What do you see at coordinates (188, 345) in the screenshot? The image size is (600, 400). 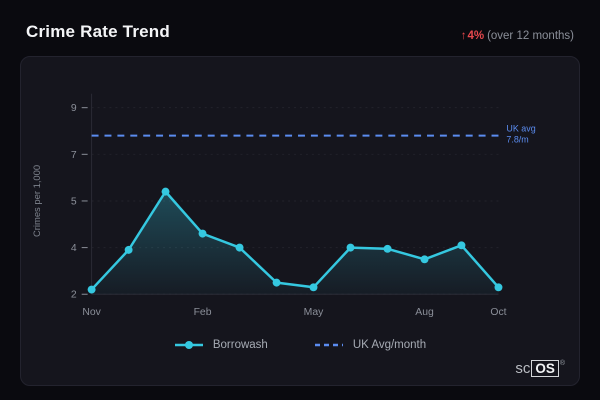 I see `borrowash-legend-marker` at bounding box center [188, 345].